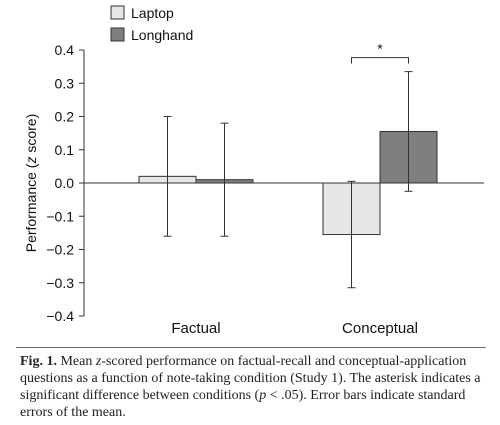 The width and height of the screenshot is (500, 425). What do you see at coordinates (60, 316) in the screenshot?
I see `y-tick-label: −0.4` at bounding box center [60, 316].